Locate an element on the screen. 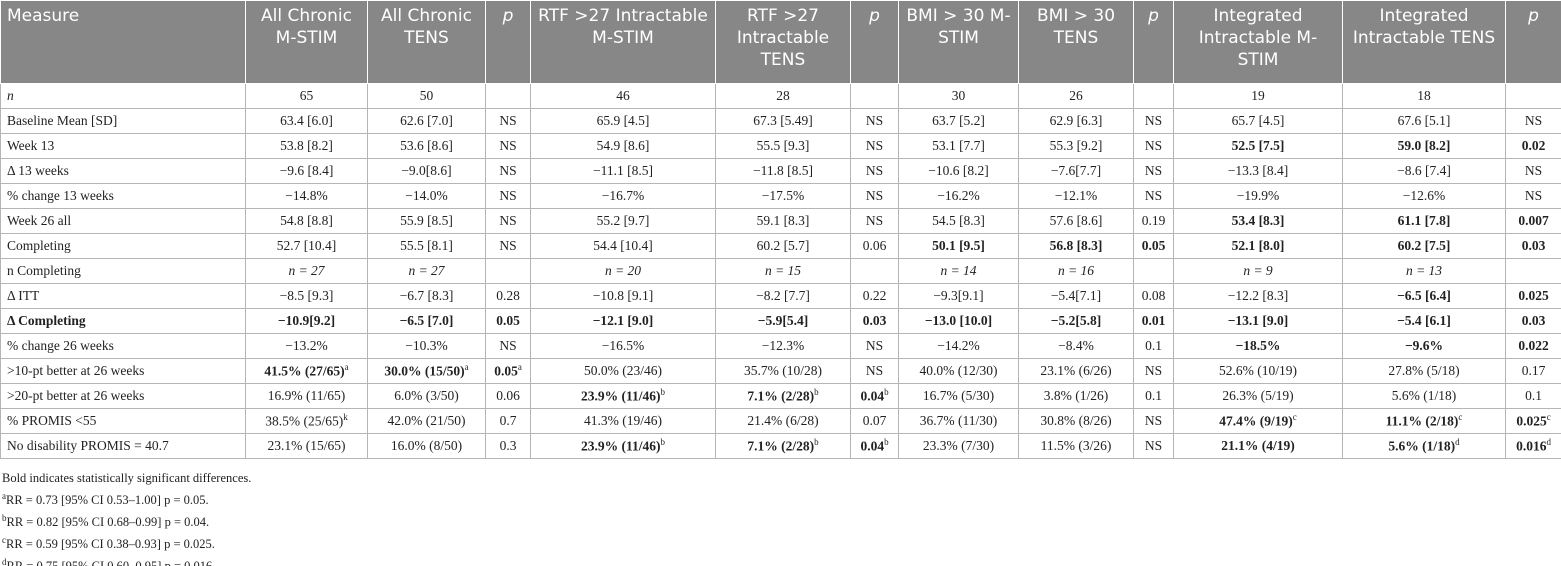  table-cell: 23.1% (6/26) is located at coordinates (1076, 371).